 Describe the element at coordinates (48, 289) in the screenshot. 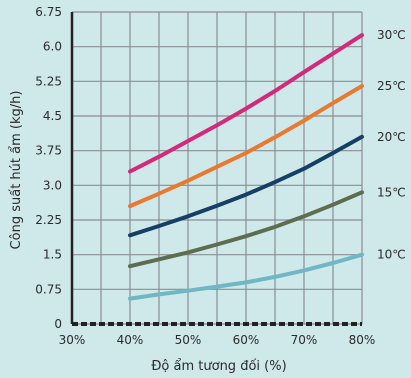

I see `y-tick-label: 0.75` at that location.